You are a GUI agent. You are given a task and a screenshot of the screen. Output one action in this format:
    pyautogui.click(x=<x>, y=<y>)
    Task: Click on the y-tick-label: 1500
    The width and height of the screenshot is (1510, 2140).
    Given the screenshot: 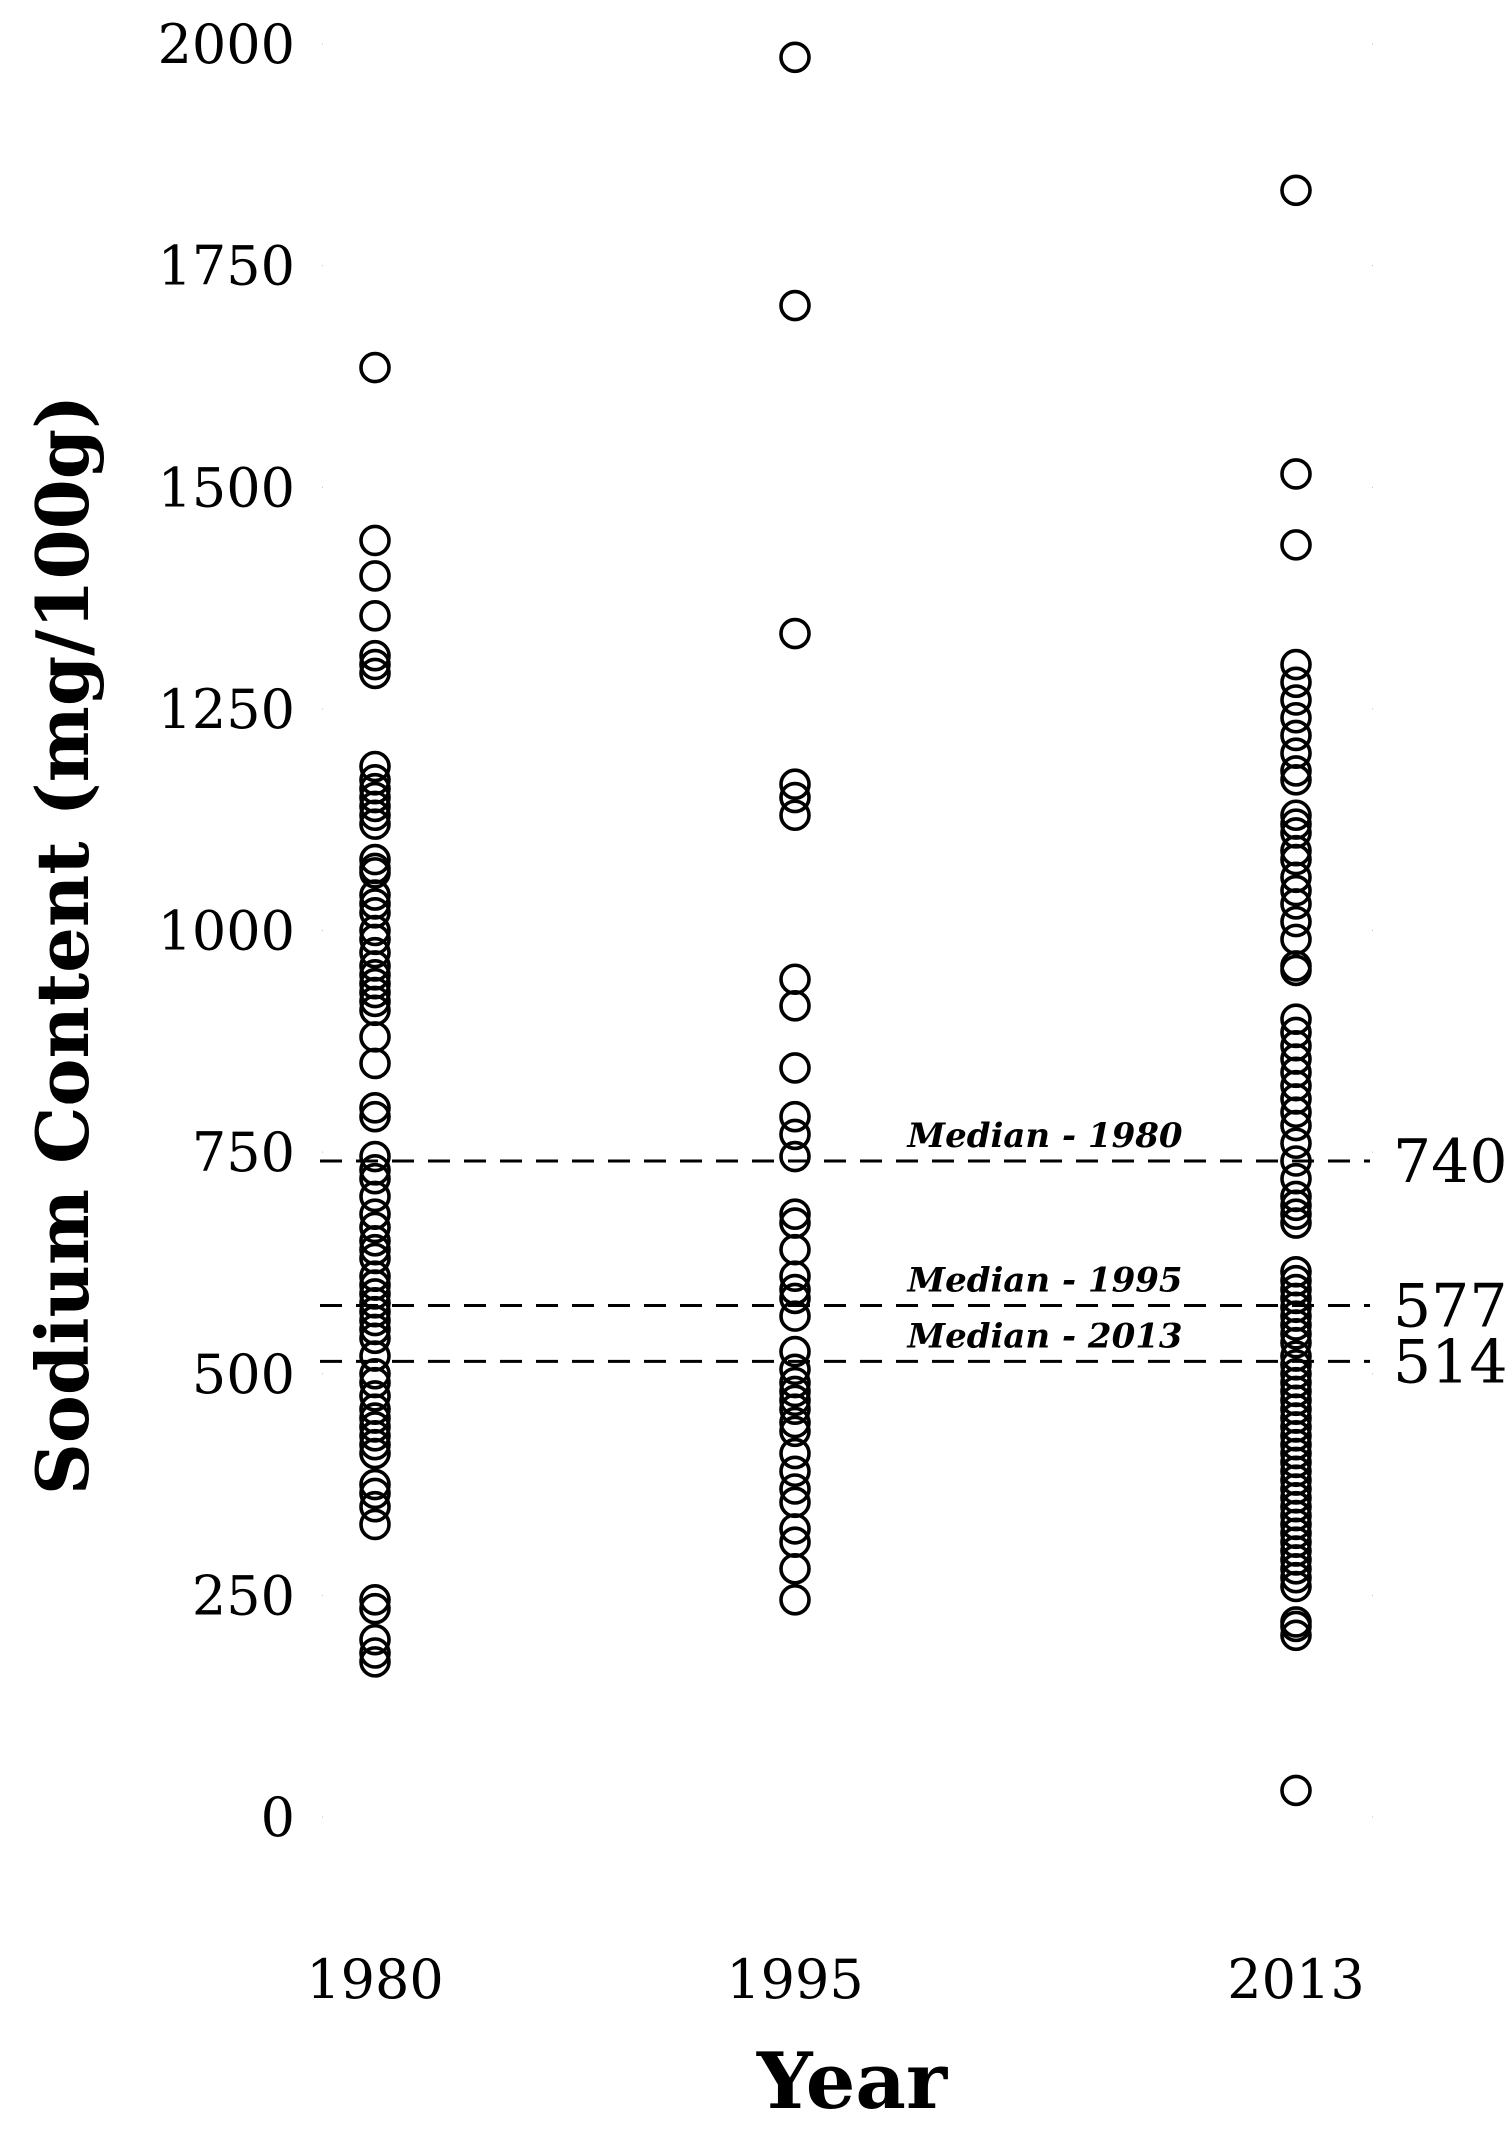 What is the action you would take?
    pyautogui.click(x=226, y=487)
    